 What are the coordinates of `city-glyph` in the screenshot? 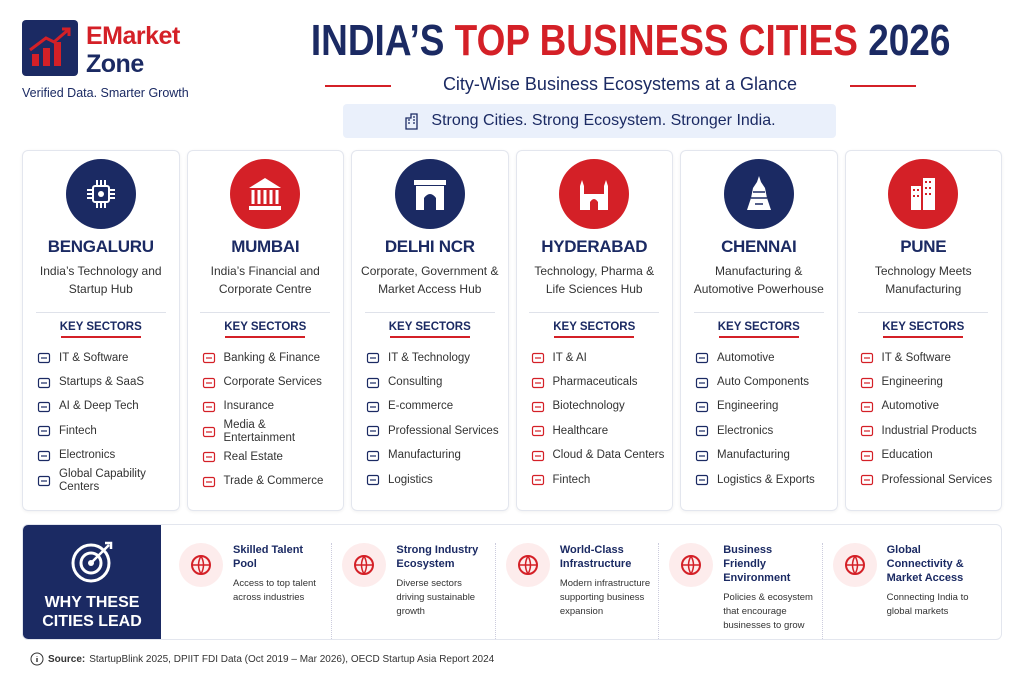 It's located at (429, 195).